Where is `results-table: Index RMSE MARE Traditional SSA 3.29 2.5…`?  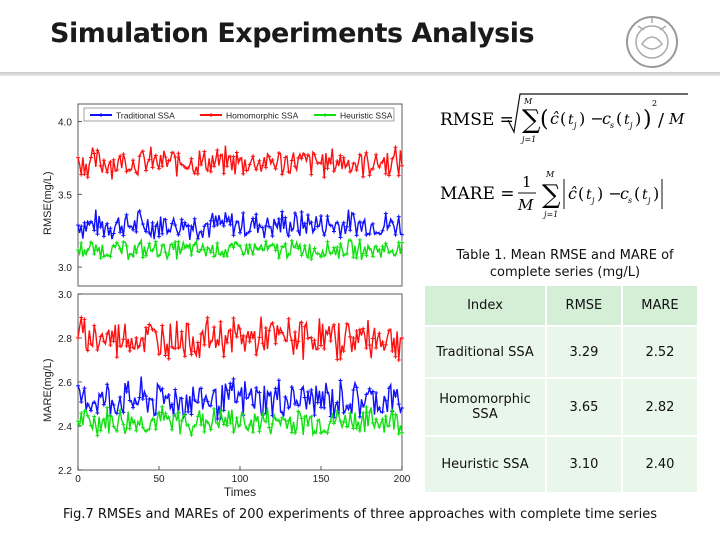
results-table: Index RMSE MARE Traditional SSA 3.29 2.5… is located at coordinates (561, 389).